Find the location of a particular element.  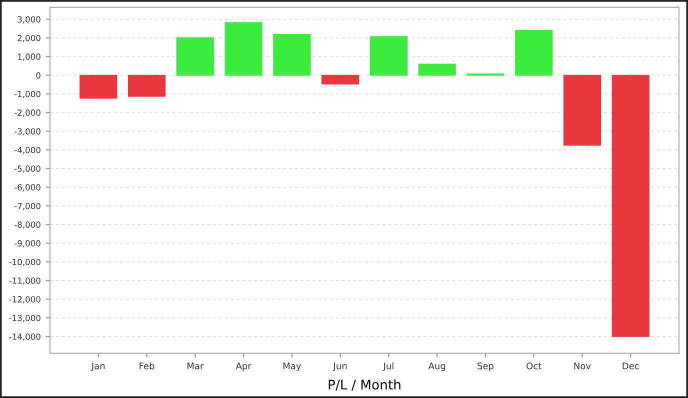

x-tick-label: Jun is located at coordinates (339, 366).